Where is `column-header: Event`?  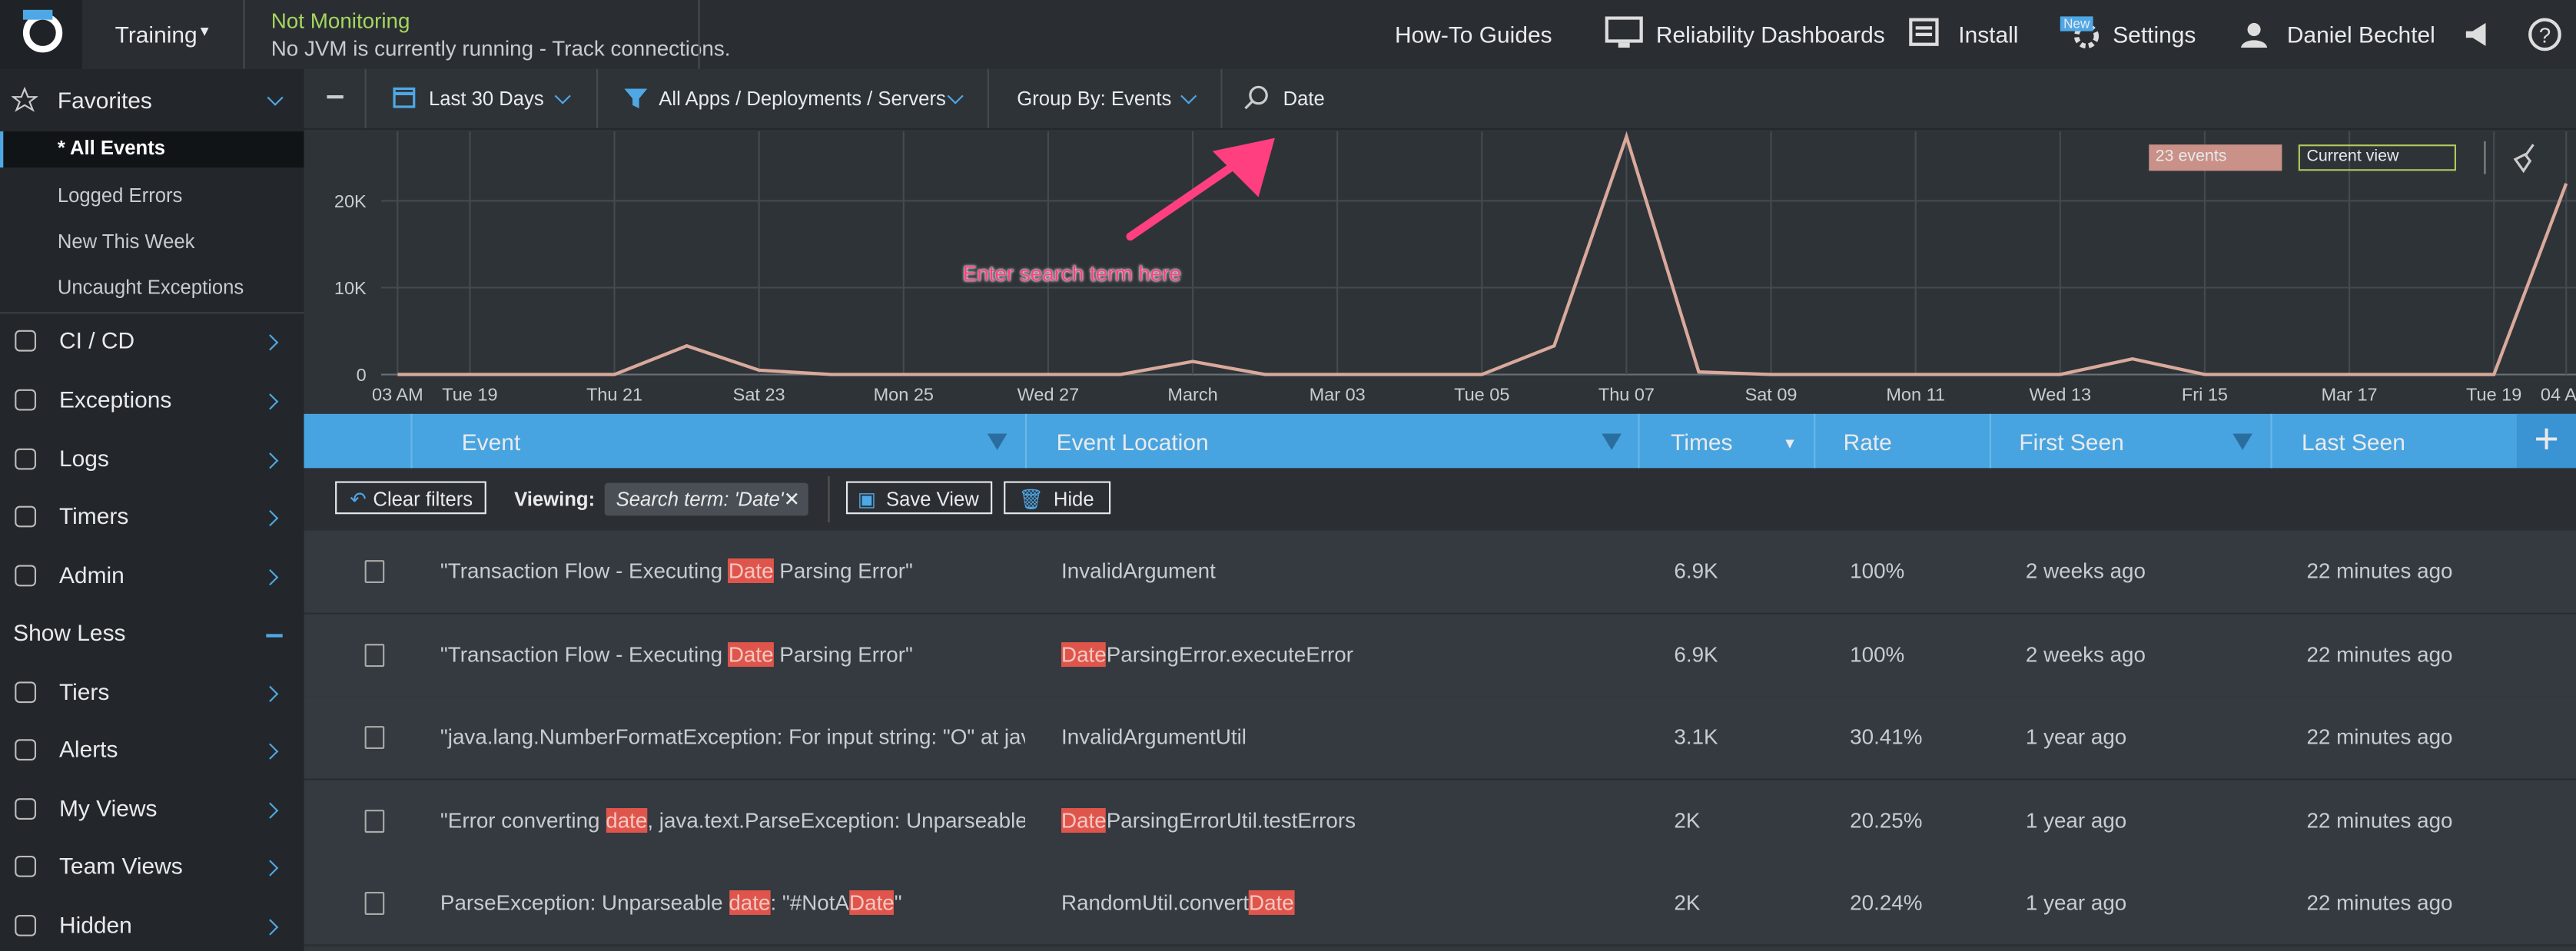 column-header: Event is located at coordinates (491, 442).